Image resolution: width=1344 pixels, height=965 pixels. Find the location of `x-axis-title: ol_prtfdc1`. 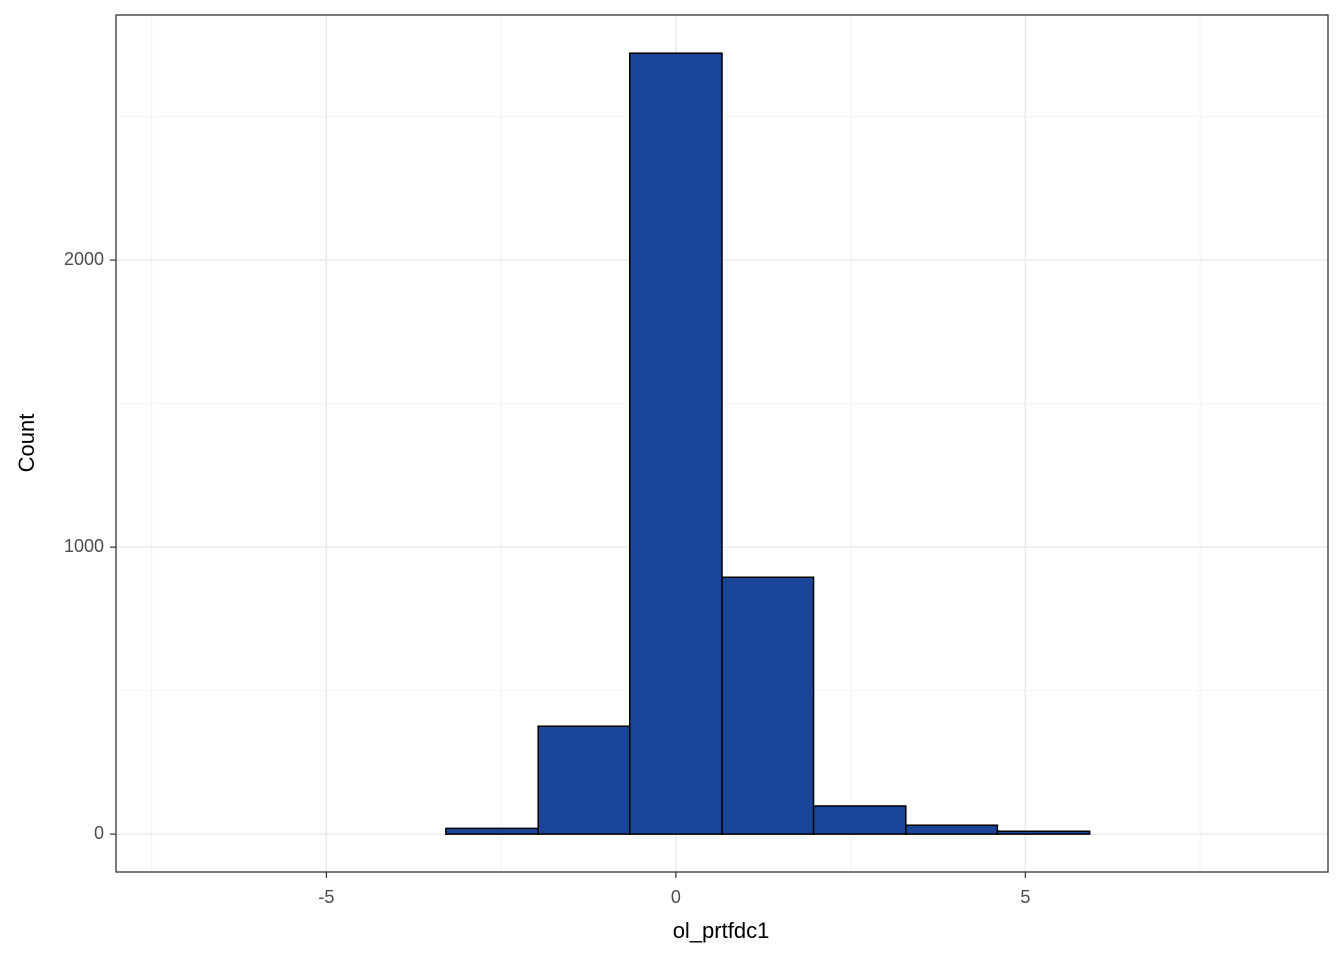

x-axis-title: ol_prtfdc1 is located at coordinates (721, 930).